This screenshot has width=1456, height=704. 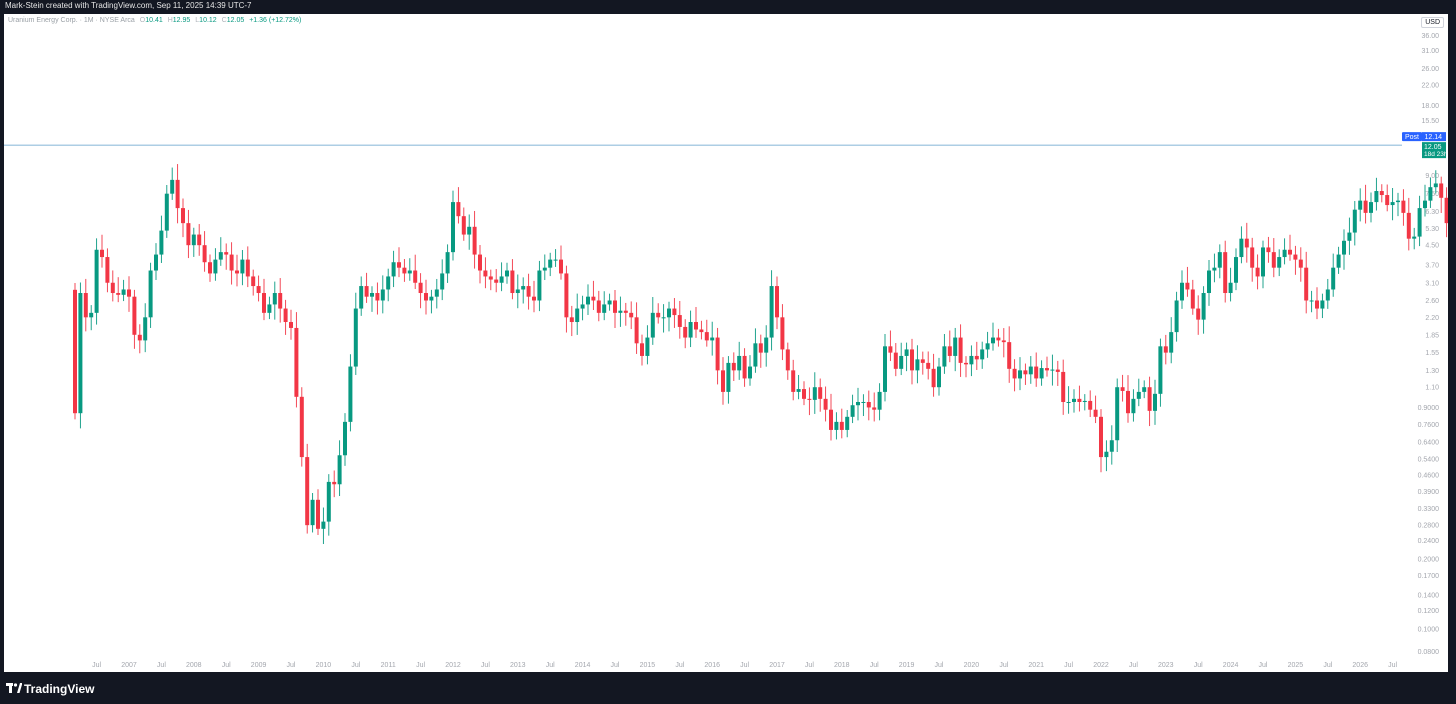 I want to click on y-tick-label: 3.70, so click(x=1432, y=265).